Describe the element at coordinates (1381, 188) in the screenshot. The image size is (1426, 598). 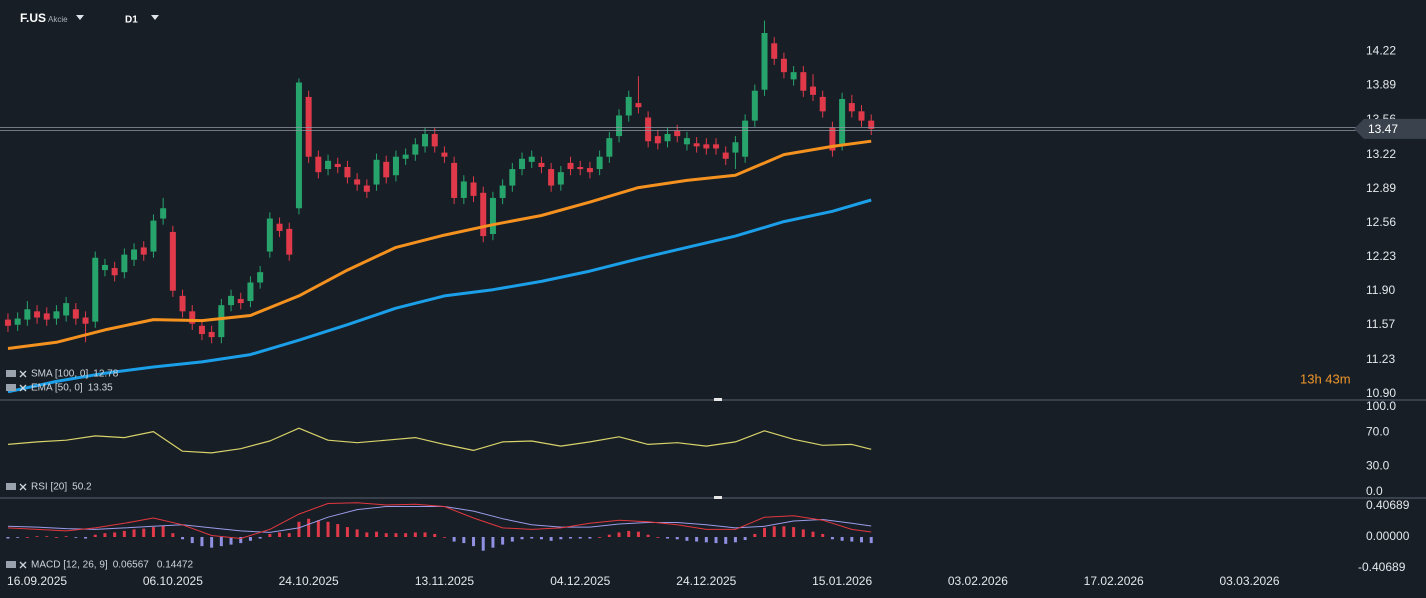
I see `y-tick-label: 12.89` at that location.